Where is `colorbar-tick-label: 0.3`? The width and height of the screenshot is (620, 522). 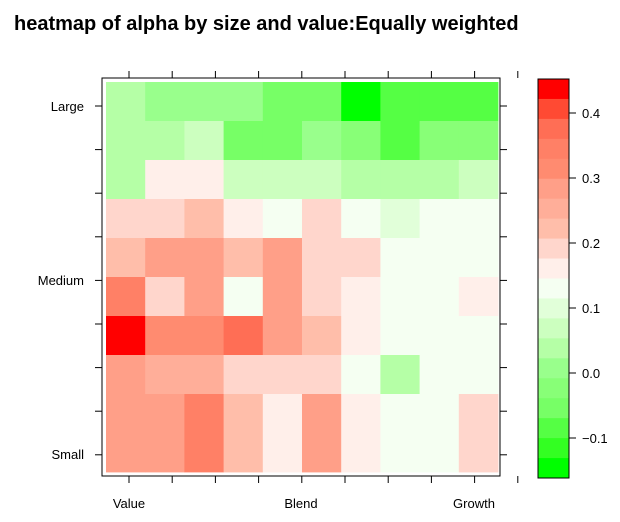
colorbar-tick-label: 0.3 is located at coordinates (591, 178).